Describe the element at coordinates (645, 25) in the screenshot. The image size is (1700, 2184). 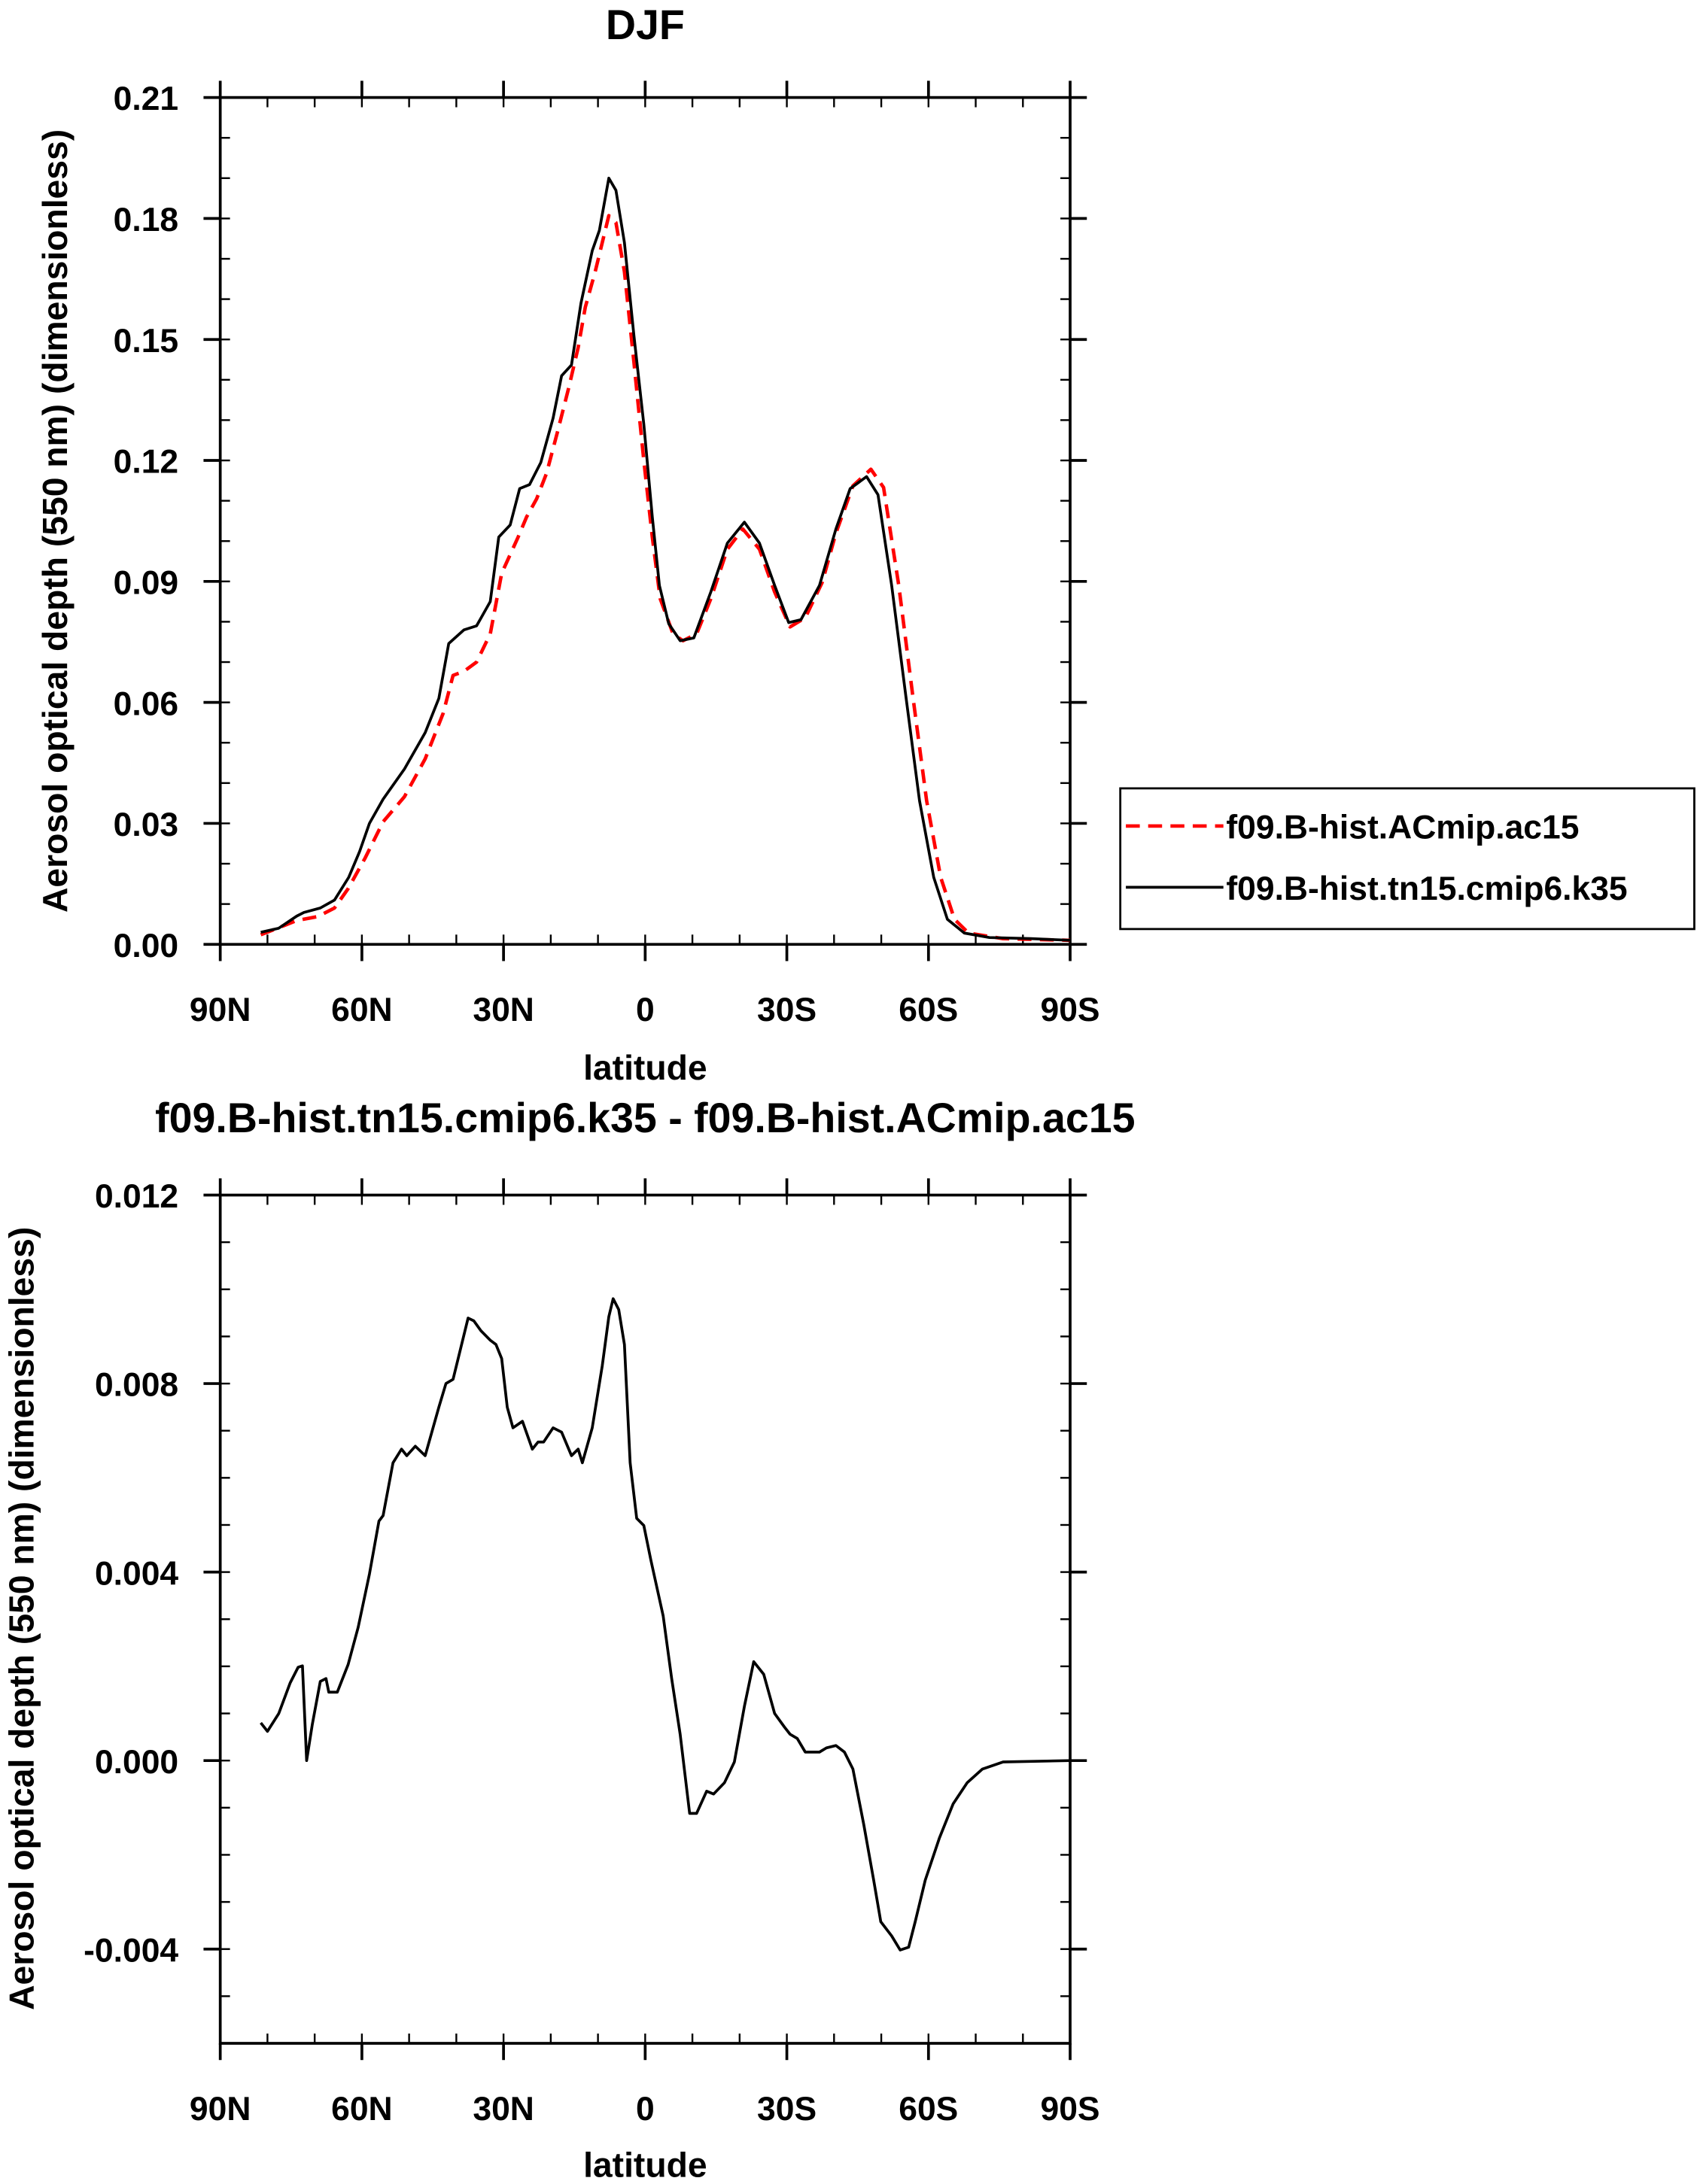
I see `chart-title: DJF` at that location.